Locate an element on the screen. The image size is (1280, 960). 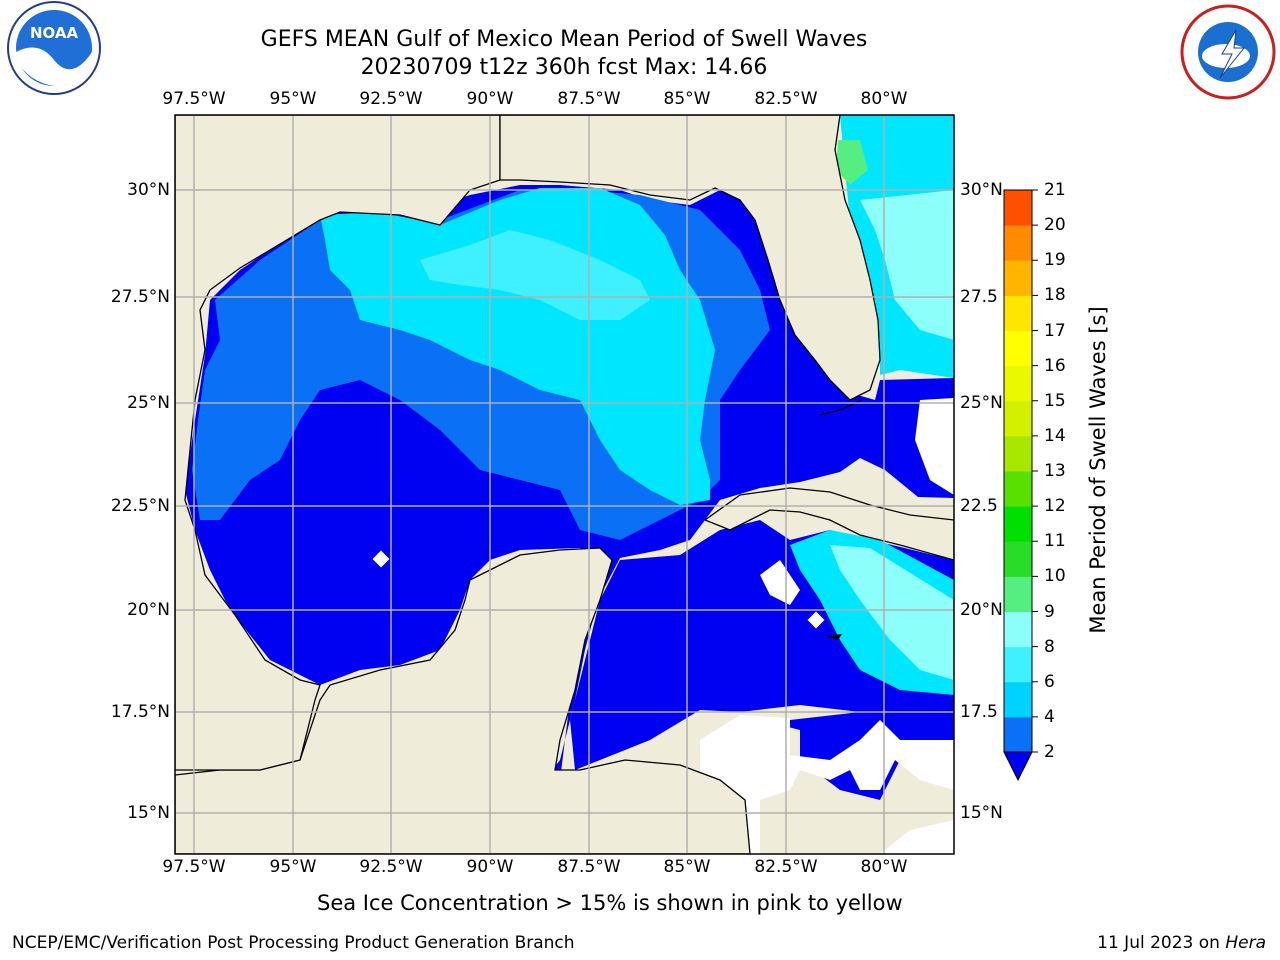
lat-tick-left-7: 15°N is located at coordinates (148, 813).